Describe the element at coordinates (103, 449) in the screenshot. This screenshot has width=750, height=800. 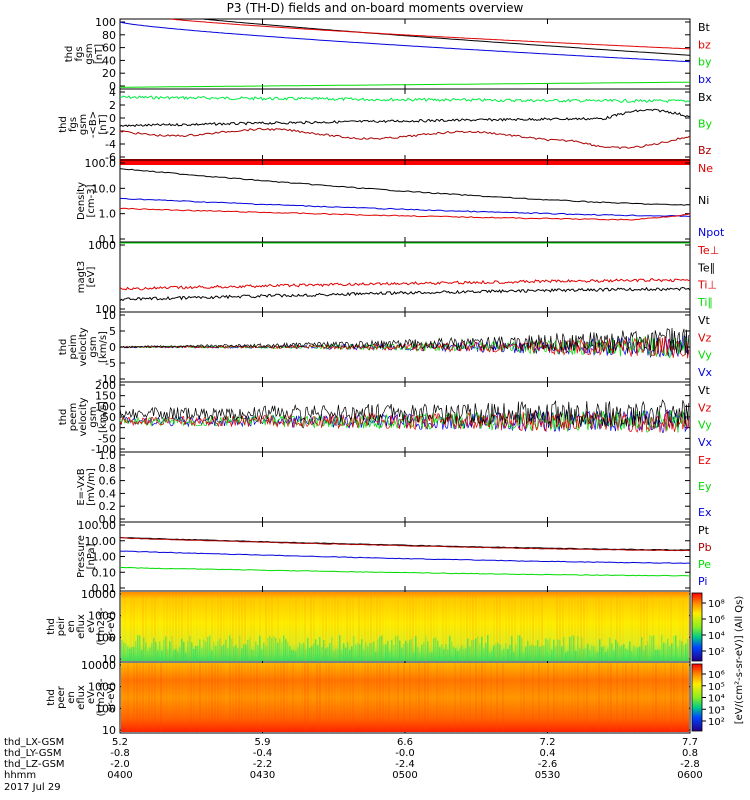
I see `y-tick-label: -100` at that location.